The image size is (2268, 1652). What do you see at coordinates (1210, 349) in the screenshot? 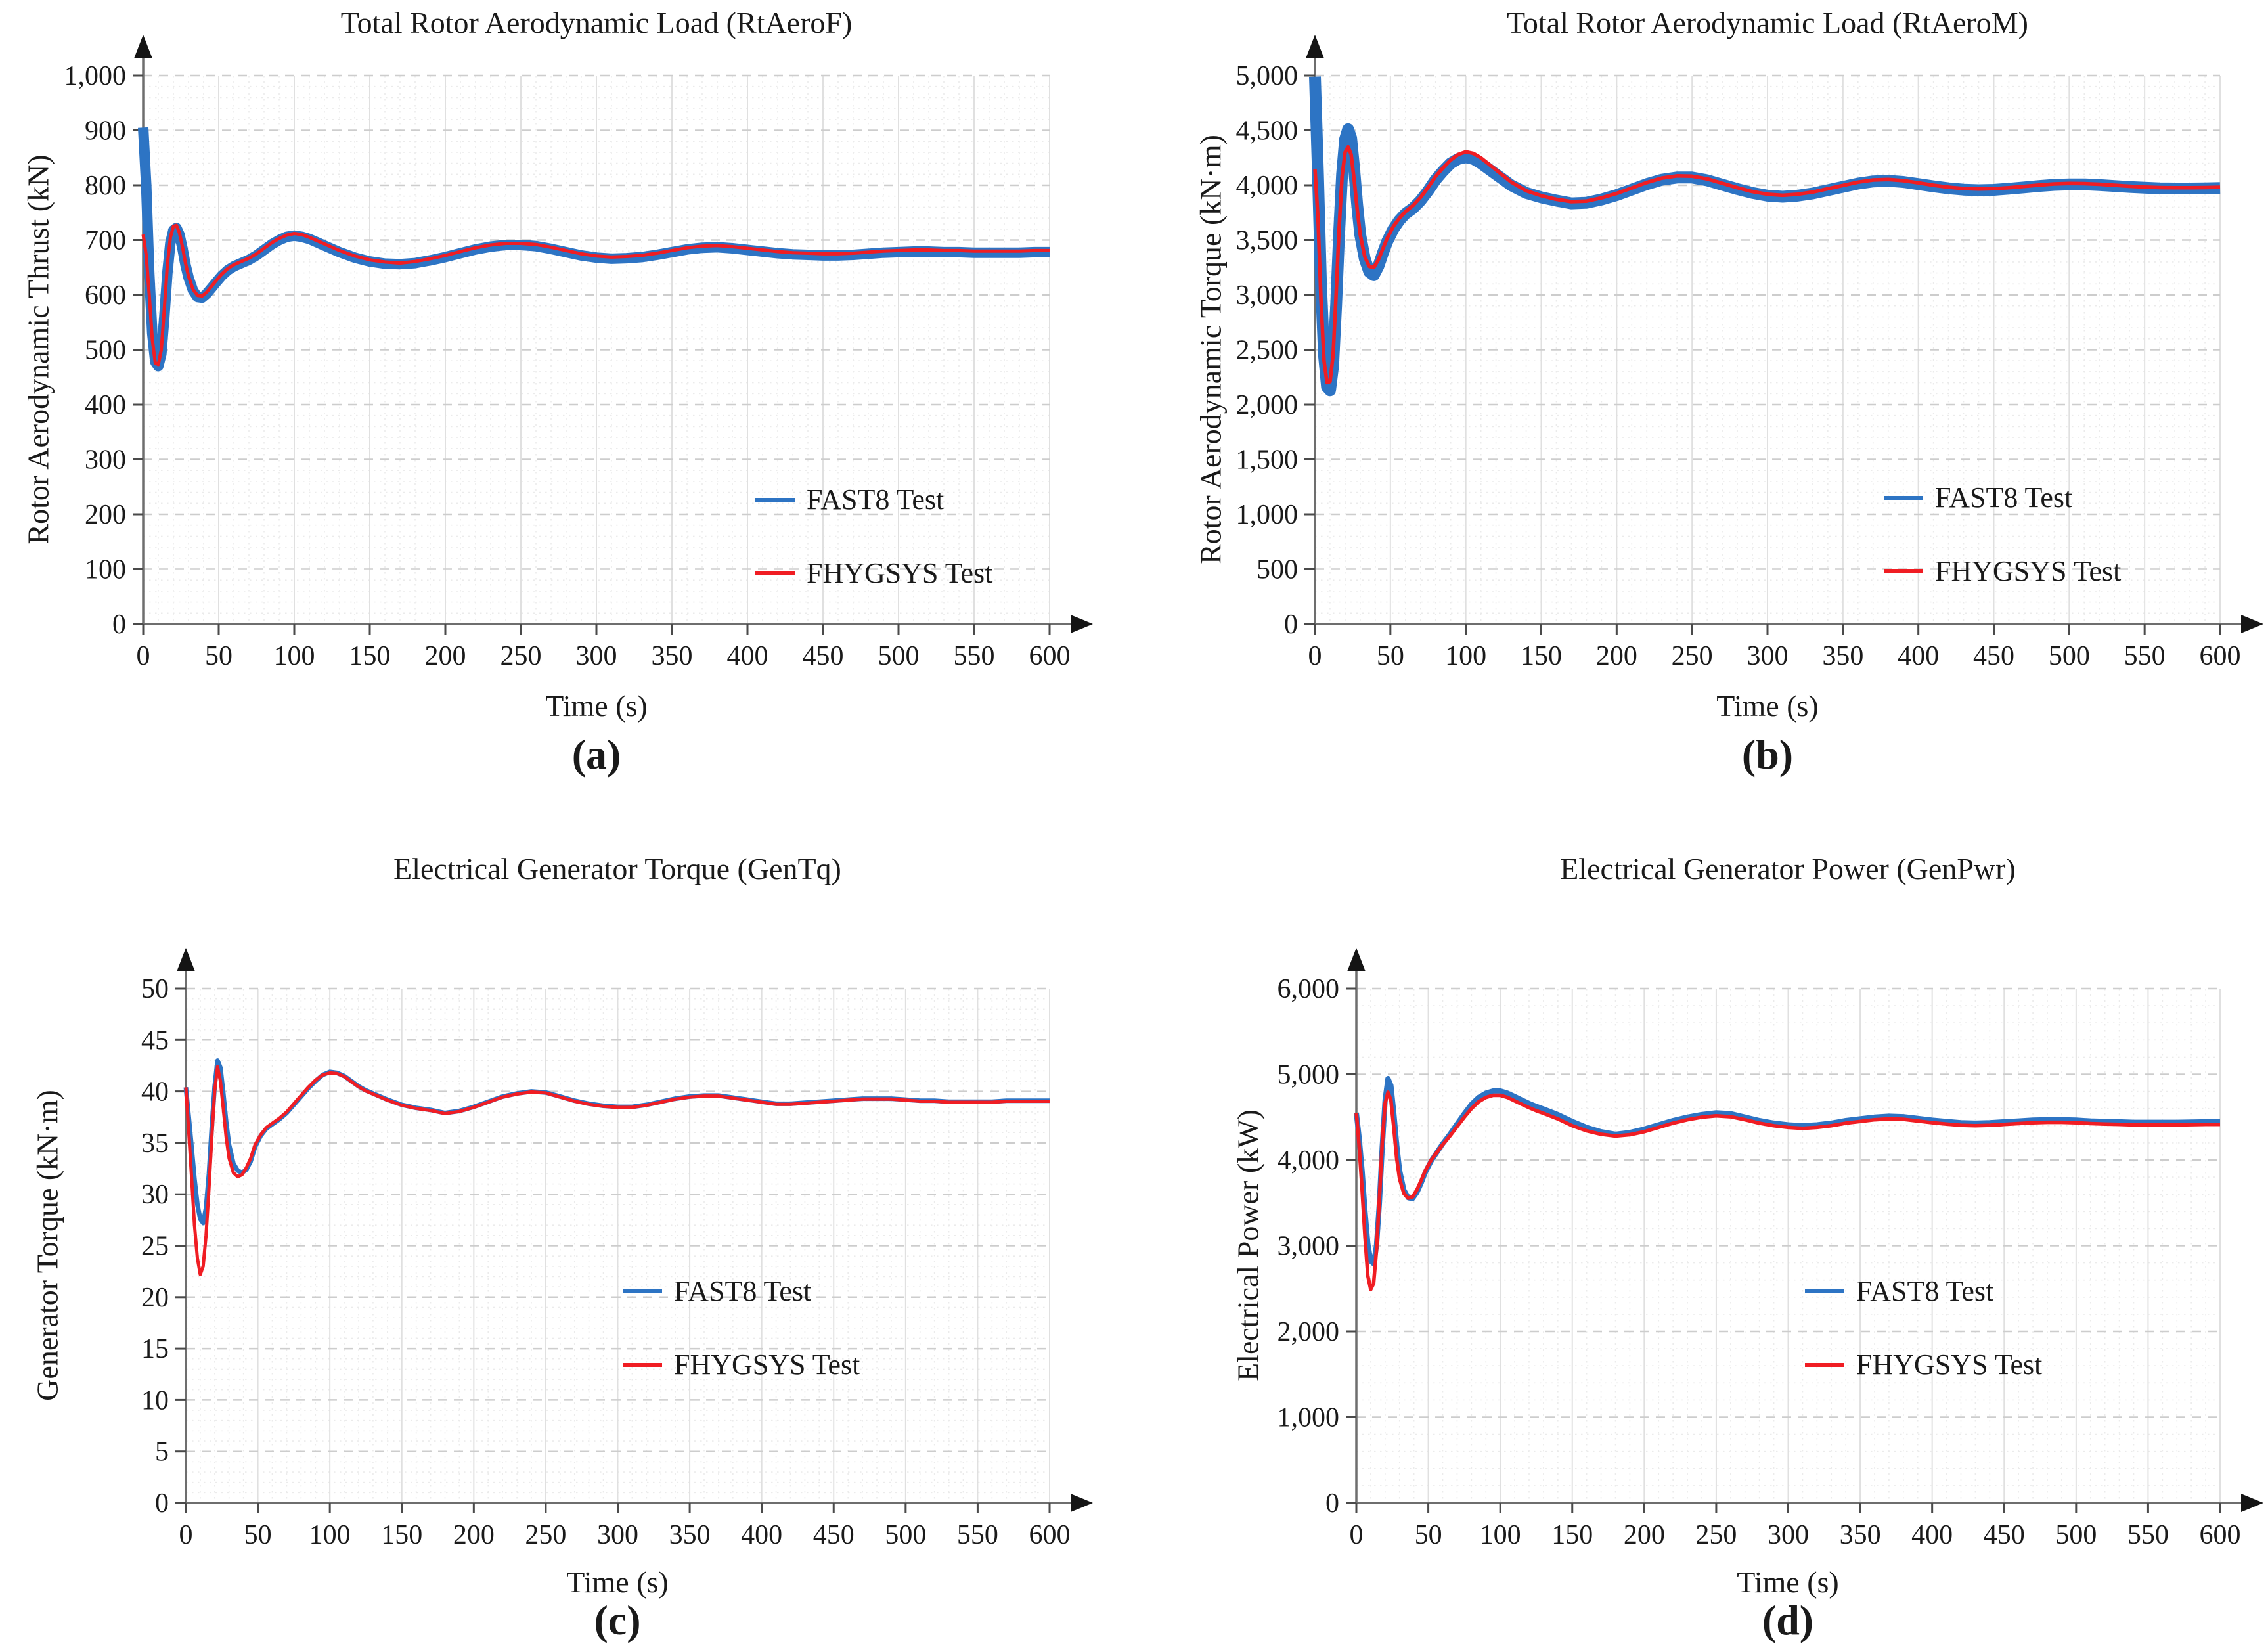
I see `chart-b-y-axis-label: Rotor Aerodynamic Torque (kN·m)` at bounding box center [1210, 349].